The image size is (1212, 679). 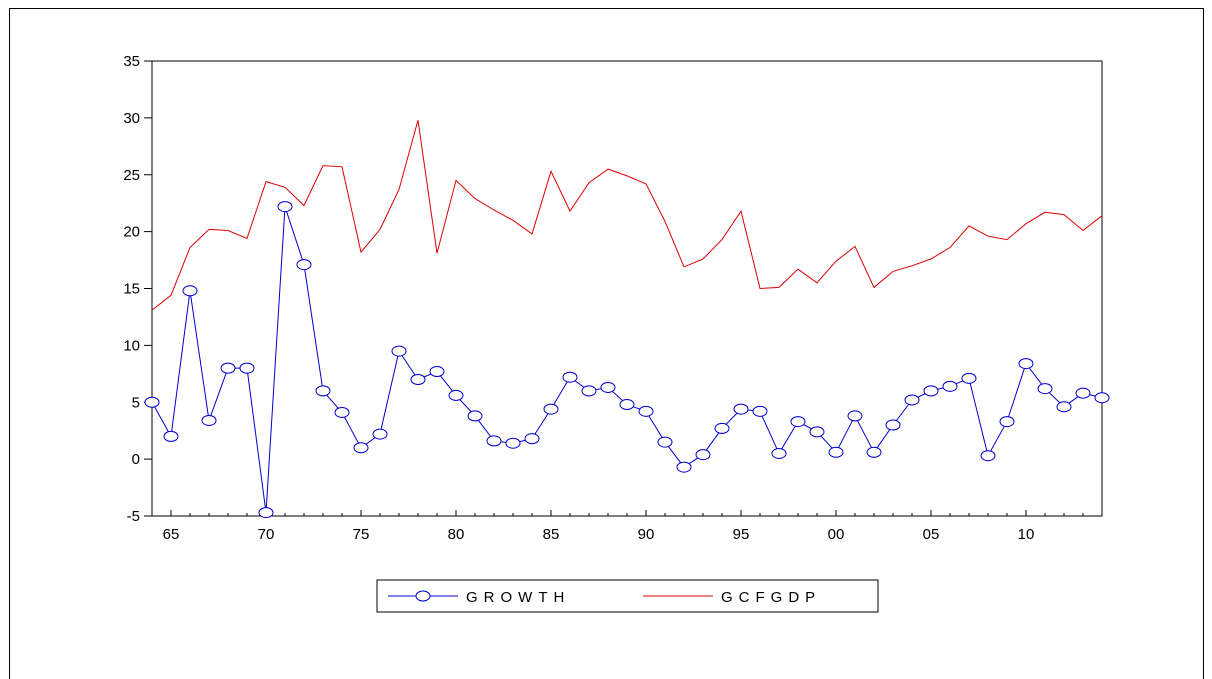 I want to click on y-tick-label: 30, so click(x=131, y=118).